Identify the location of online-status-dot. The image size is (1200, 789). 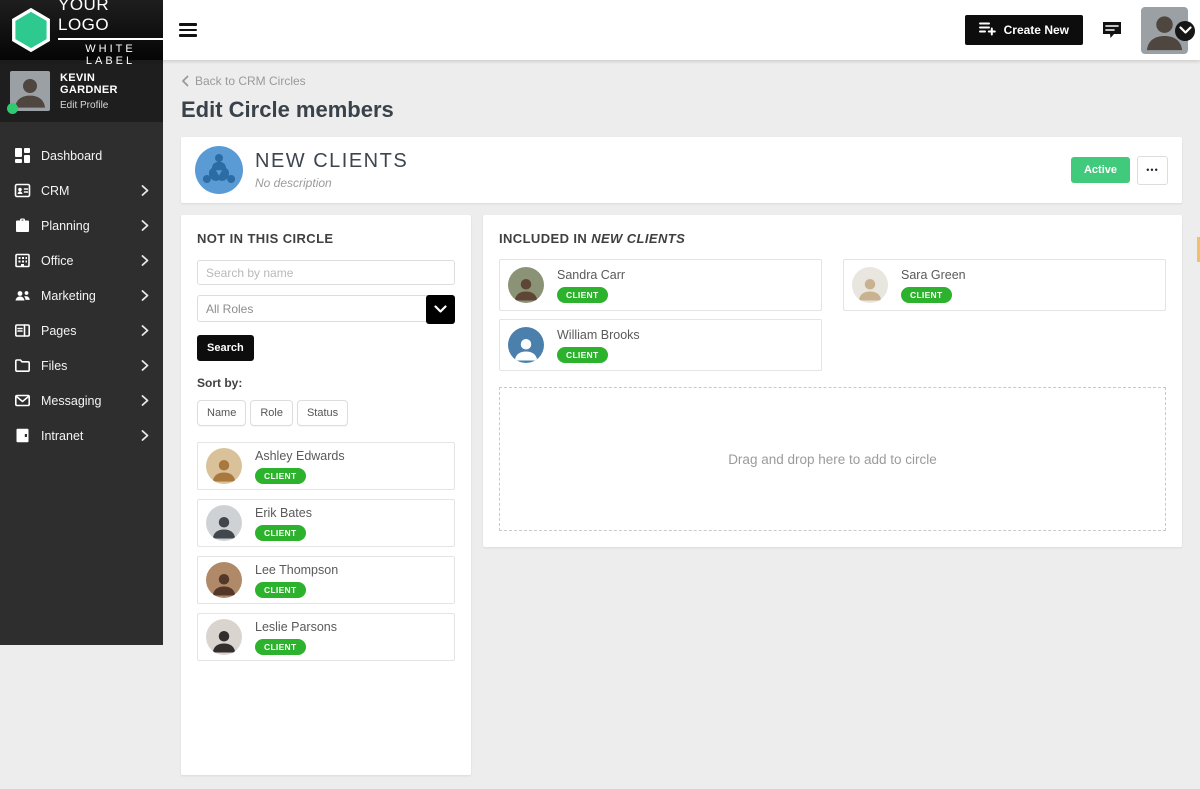
(12, 108).